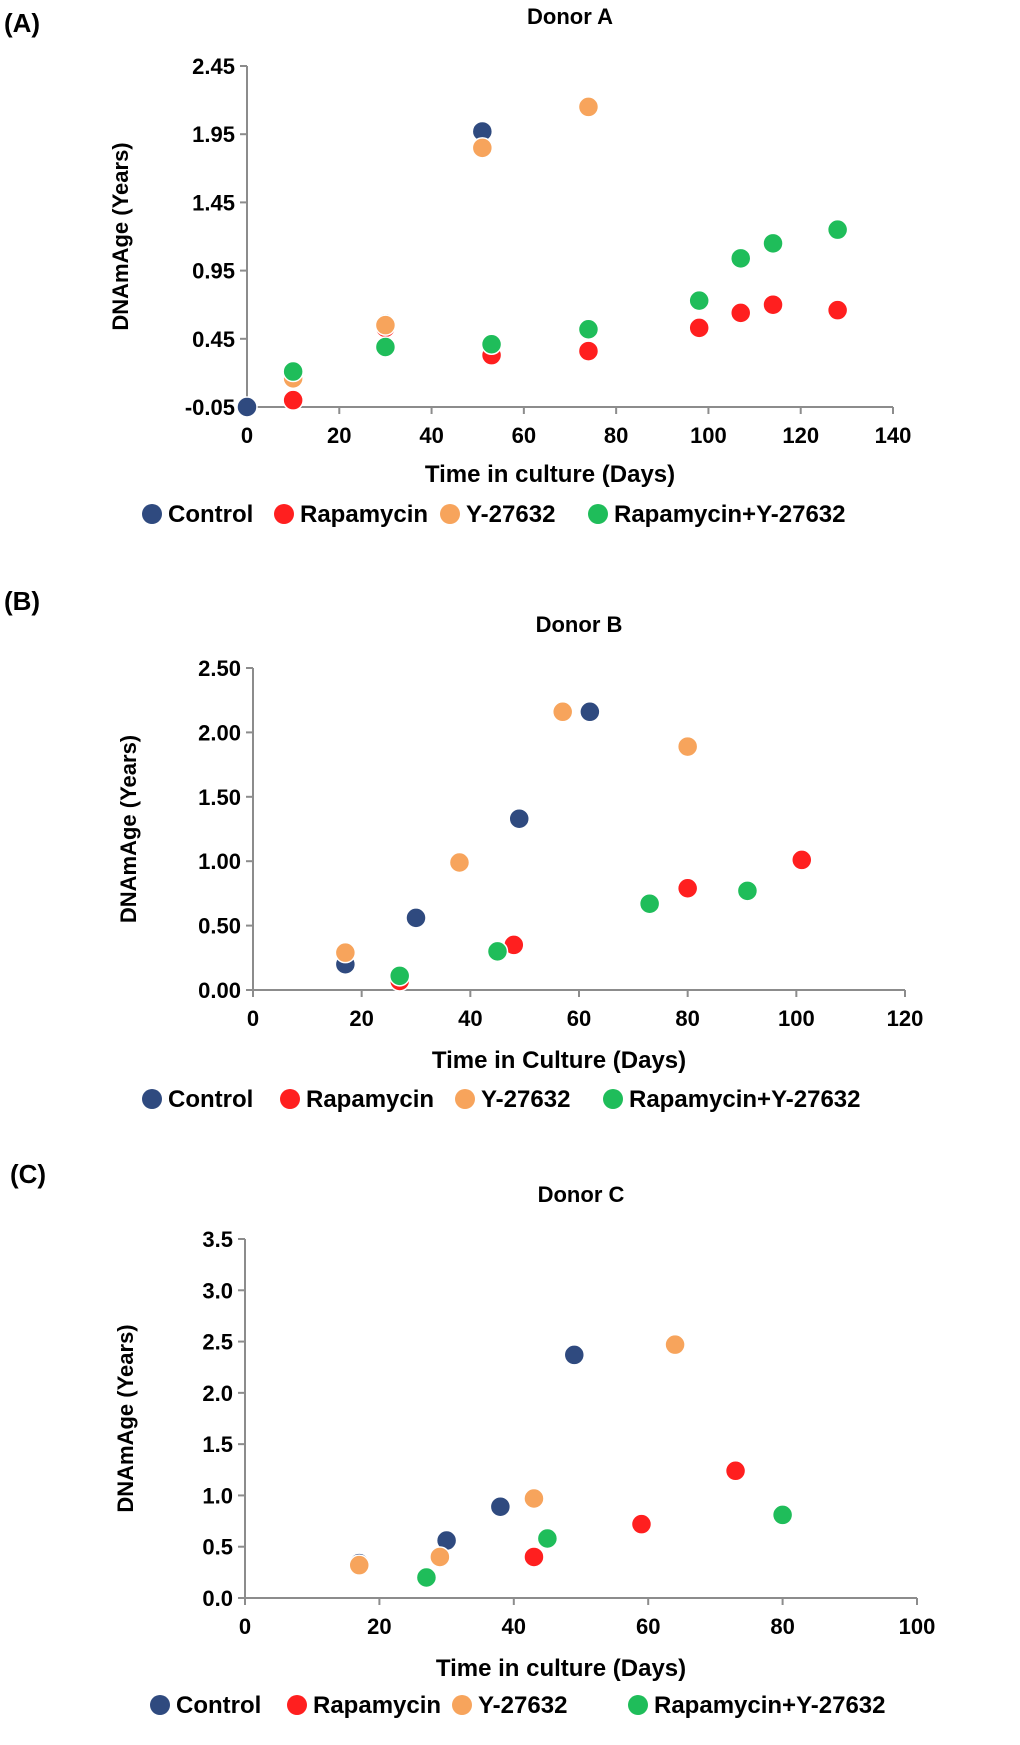  What do you see at coordinates (800, 435) in the screenshot?
I see `x-tick-label: 120` at bounding box center [800, 435].